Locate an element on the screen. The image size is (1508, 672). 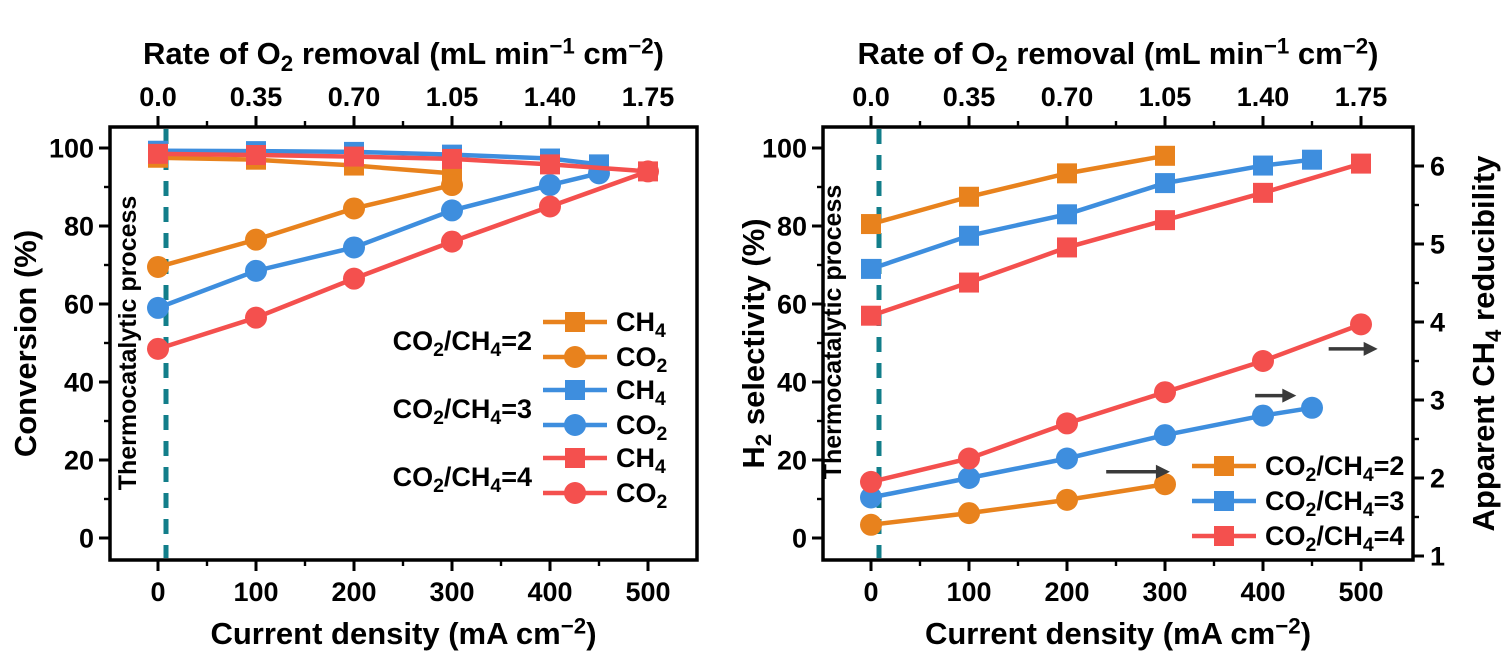
legend-entry-label: CO2/CH4=3 is located at coordinates (1334, 503).